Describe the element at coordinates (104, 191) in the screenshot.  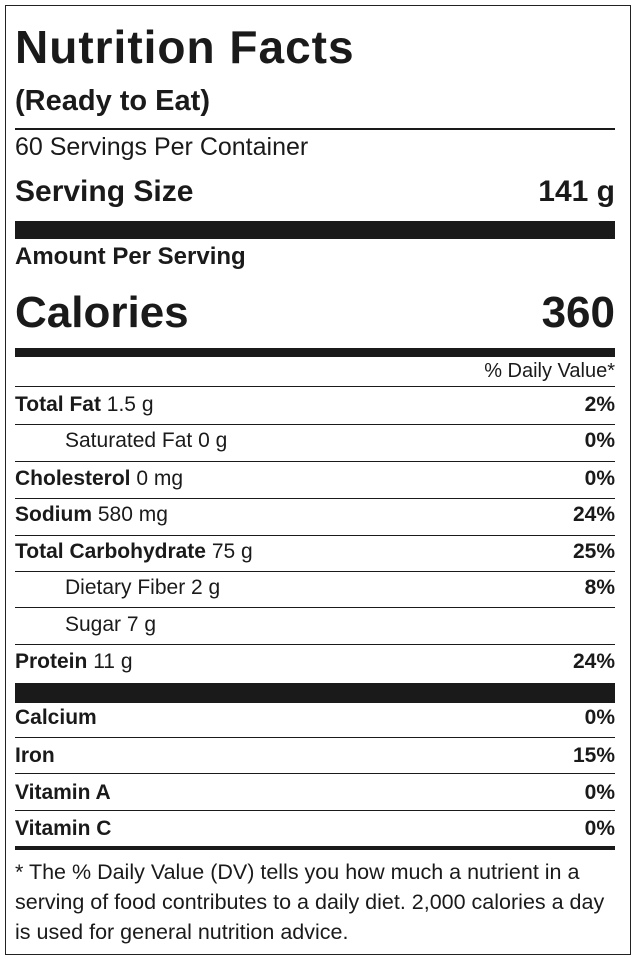
I see `serving-size-label: Serving Size` at that location.